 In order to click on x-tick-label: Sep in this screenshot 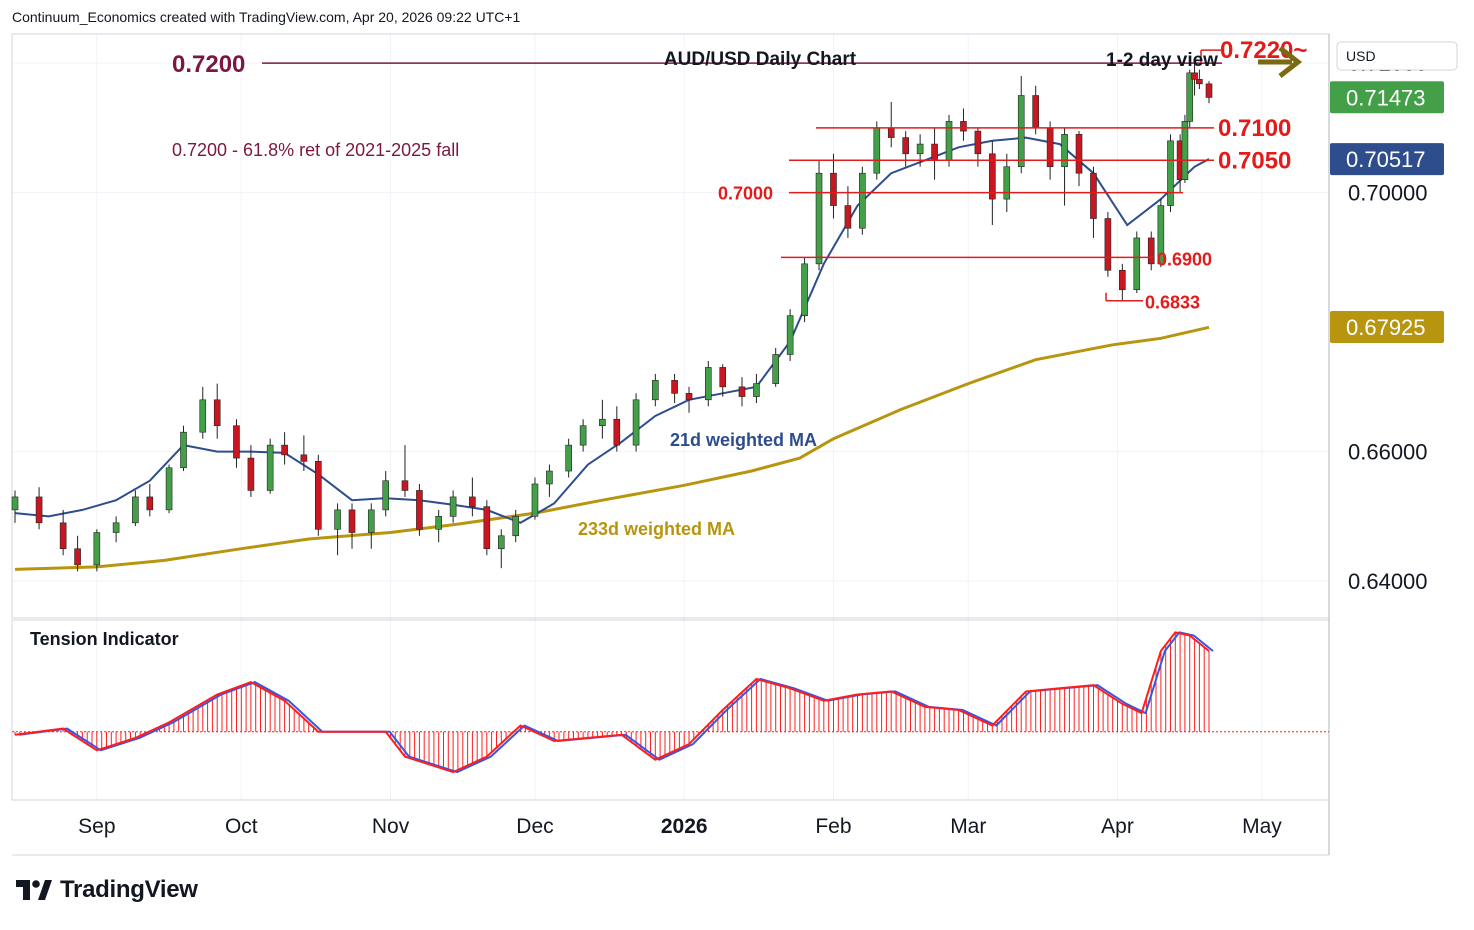, I will do `click(96, 826)`.